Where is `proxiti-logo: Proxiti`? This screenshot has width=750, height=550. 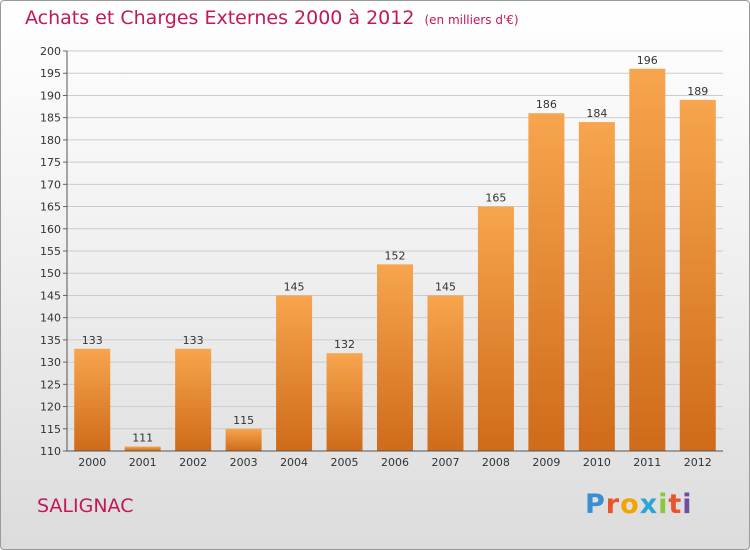 proxiti-logo: Proxiti is located at coordinates (639, 504).